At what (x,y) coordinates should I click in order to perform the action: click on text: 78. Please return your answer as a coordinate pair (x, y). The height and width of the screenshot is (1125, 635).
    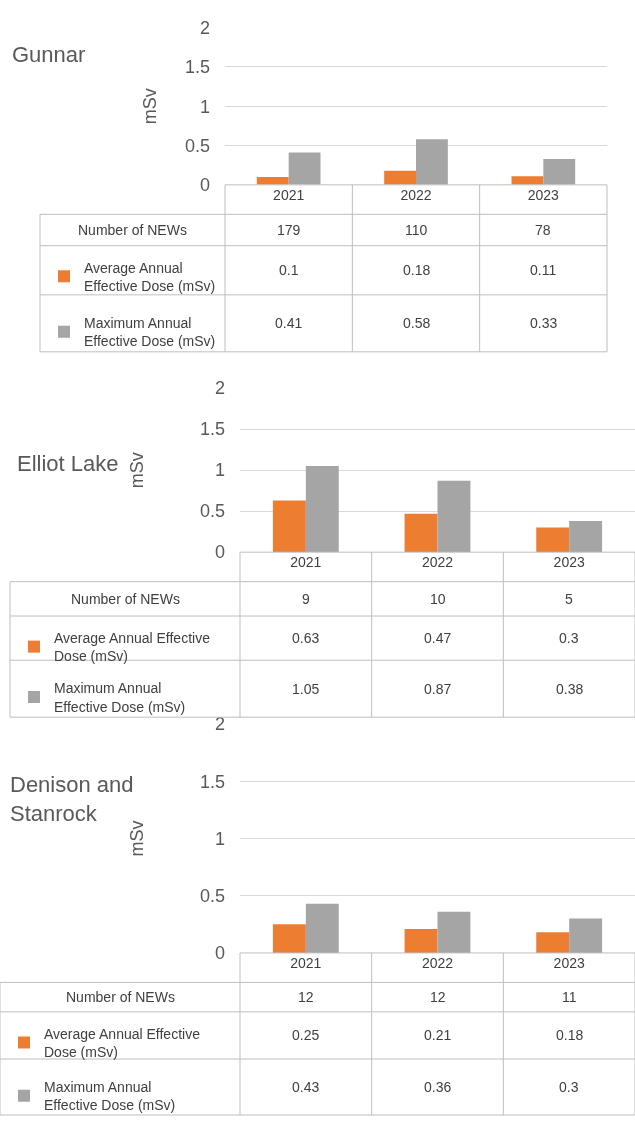
    Looking at the image, I should click on (543, 230).